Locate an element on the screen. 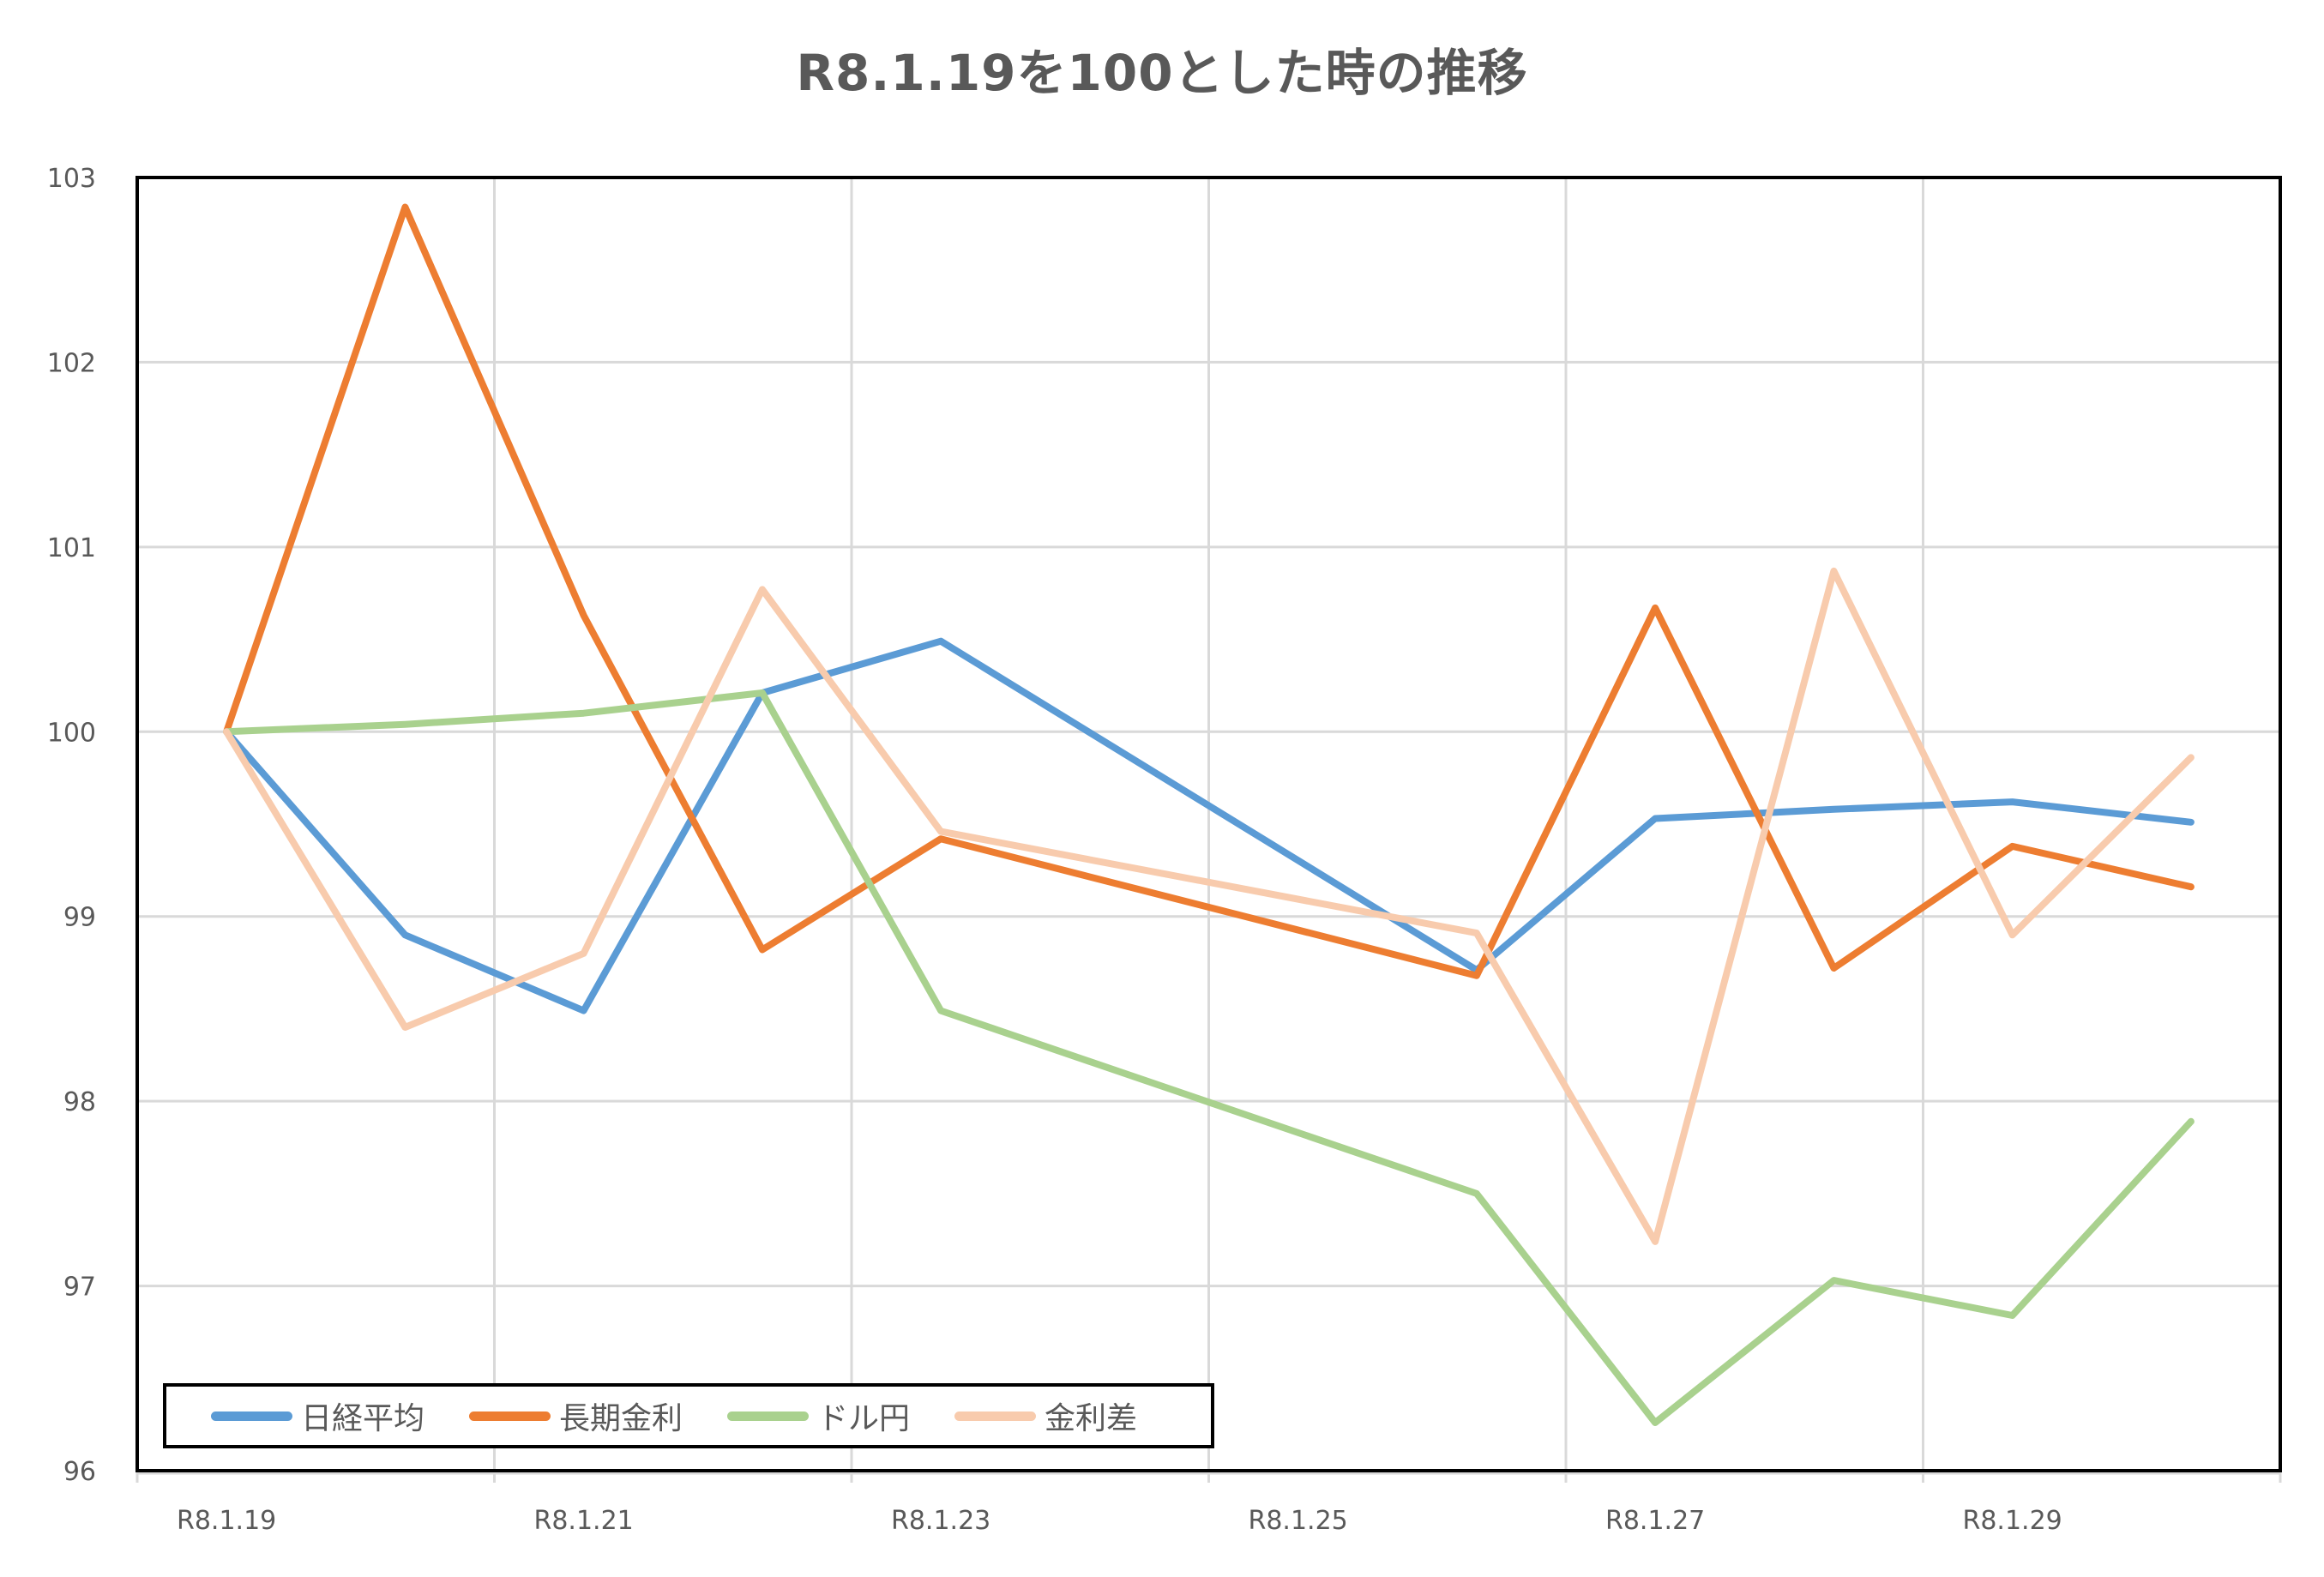 Image resolution: width=2324 pixels, height=1577 pixels. legend-item-long-term-rate: 長期金利 is located at coordinates (576, 1415).